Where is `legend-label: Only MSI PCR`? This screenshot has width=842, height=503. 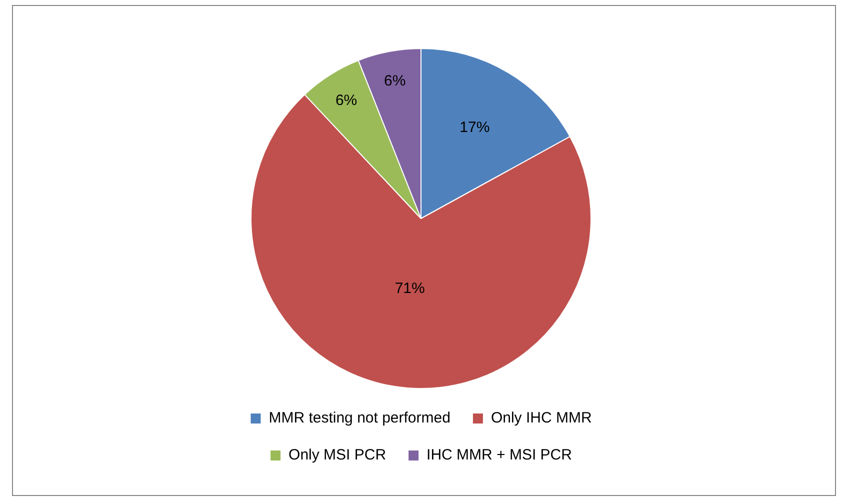 legend-label: Only MSI PCR is located at coordinates (337, 455).